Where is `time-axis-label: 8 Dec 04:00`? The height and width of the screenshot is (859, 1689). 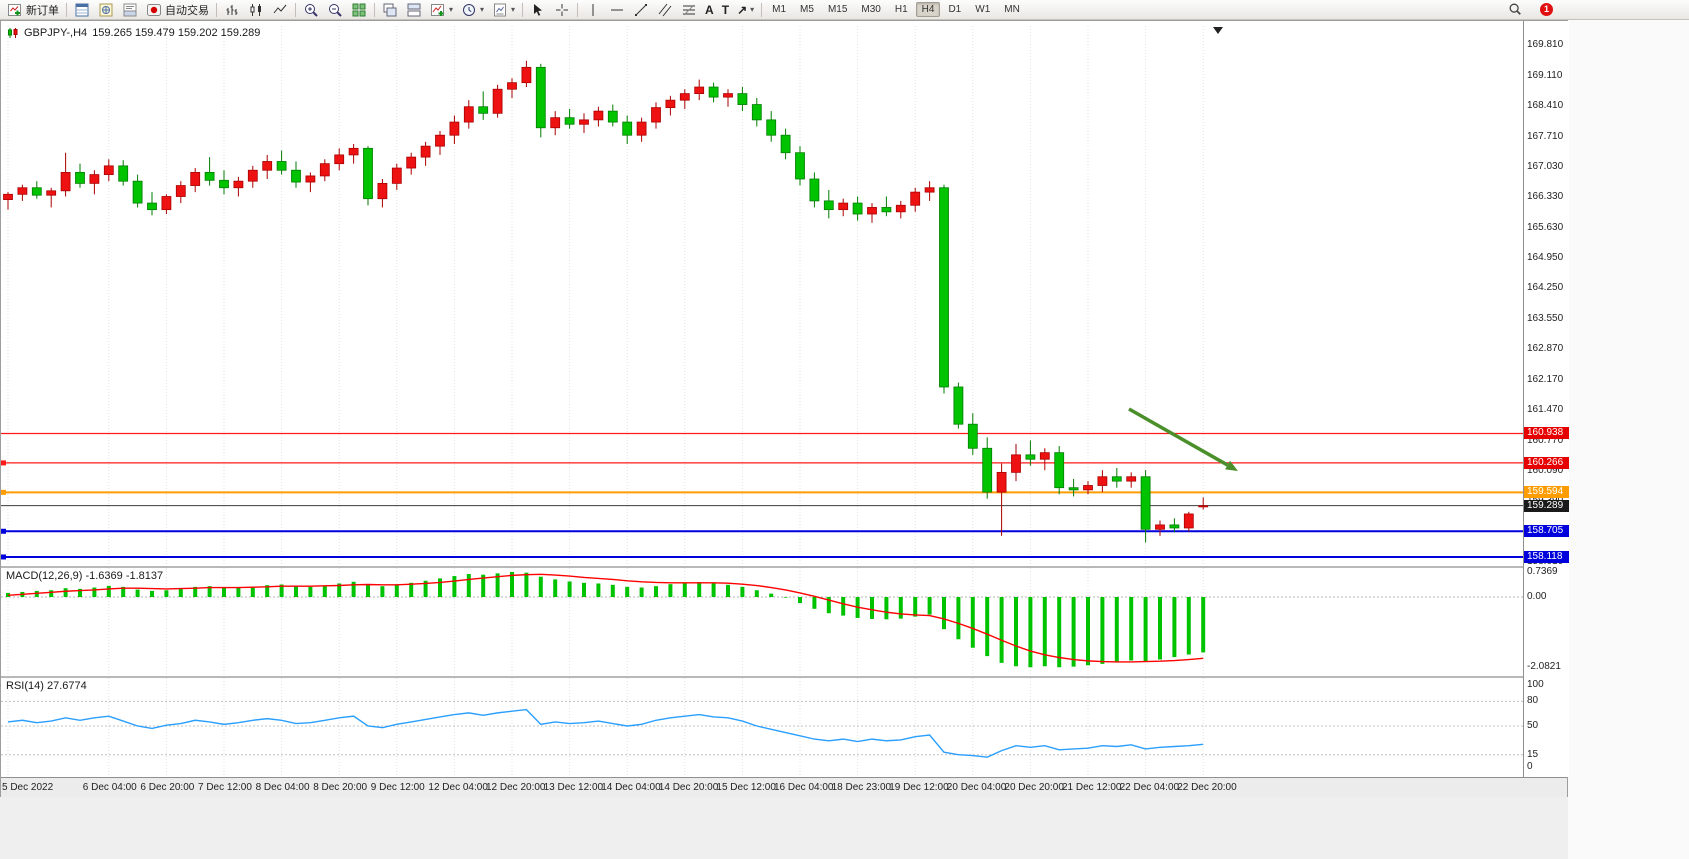
time-axis-label: 8 Dec 04:00 is located at coordinates (282, 787).